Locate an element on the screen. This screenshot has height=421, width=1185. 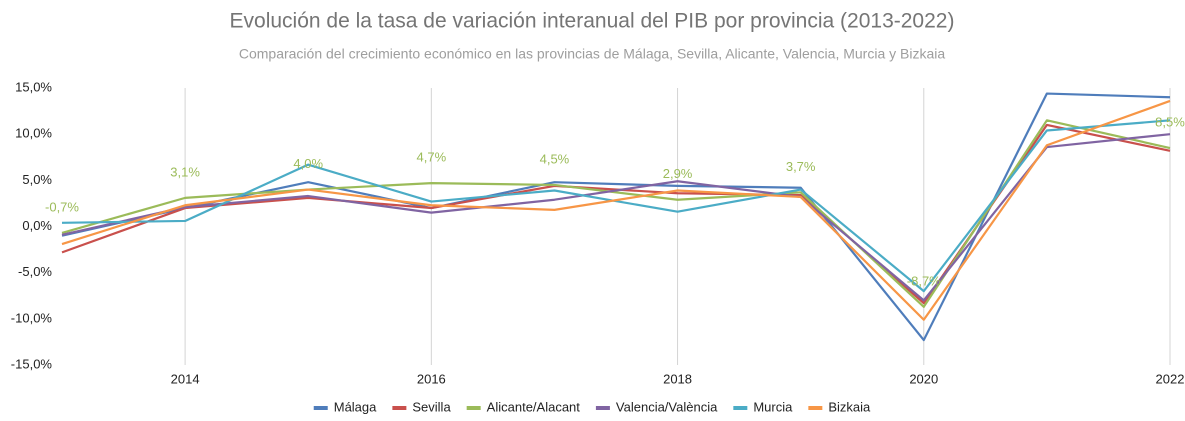
y-tick-label: 10,0% is located at coordinates (33, 133).